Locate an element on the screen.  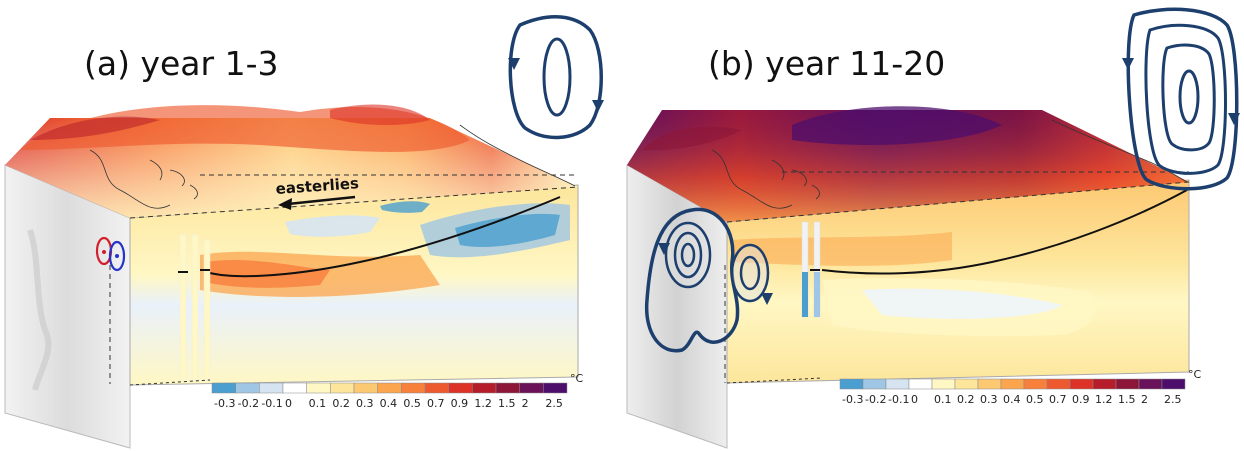
panel-title: (b) year 11-20 is located at coordinates (827, 63).